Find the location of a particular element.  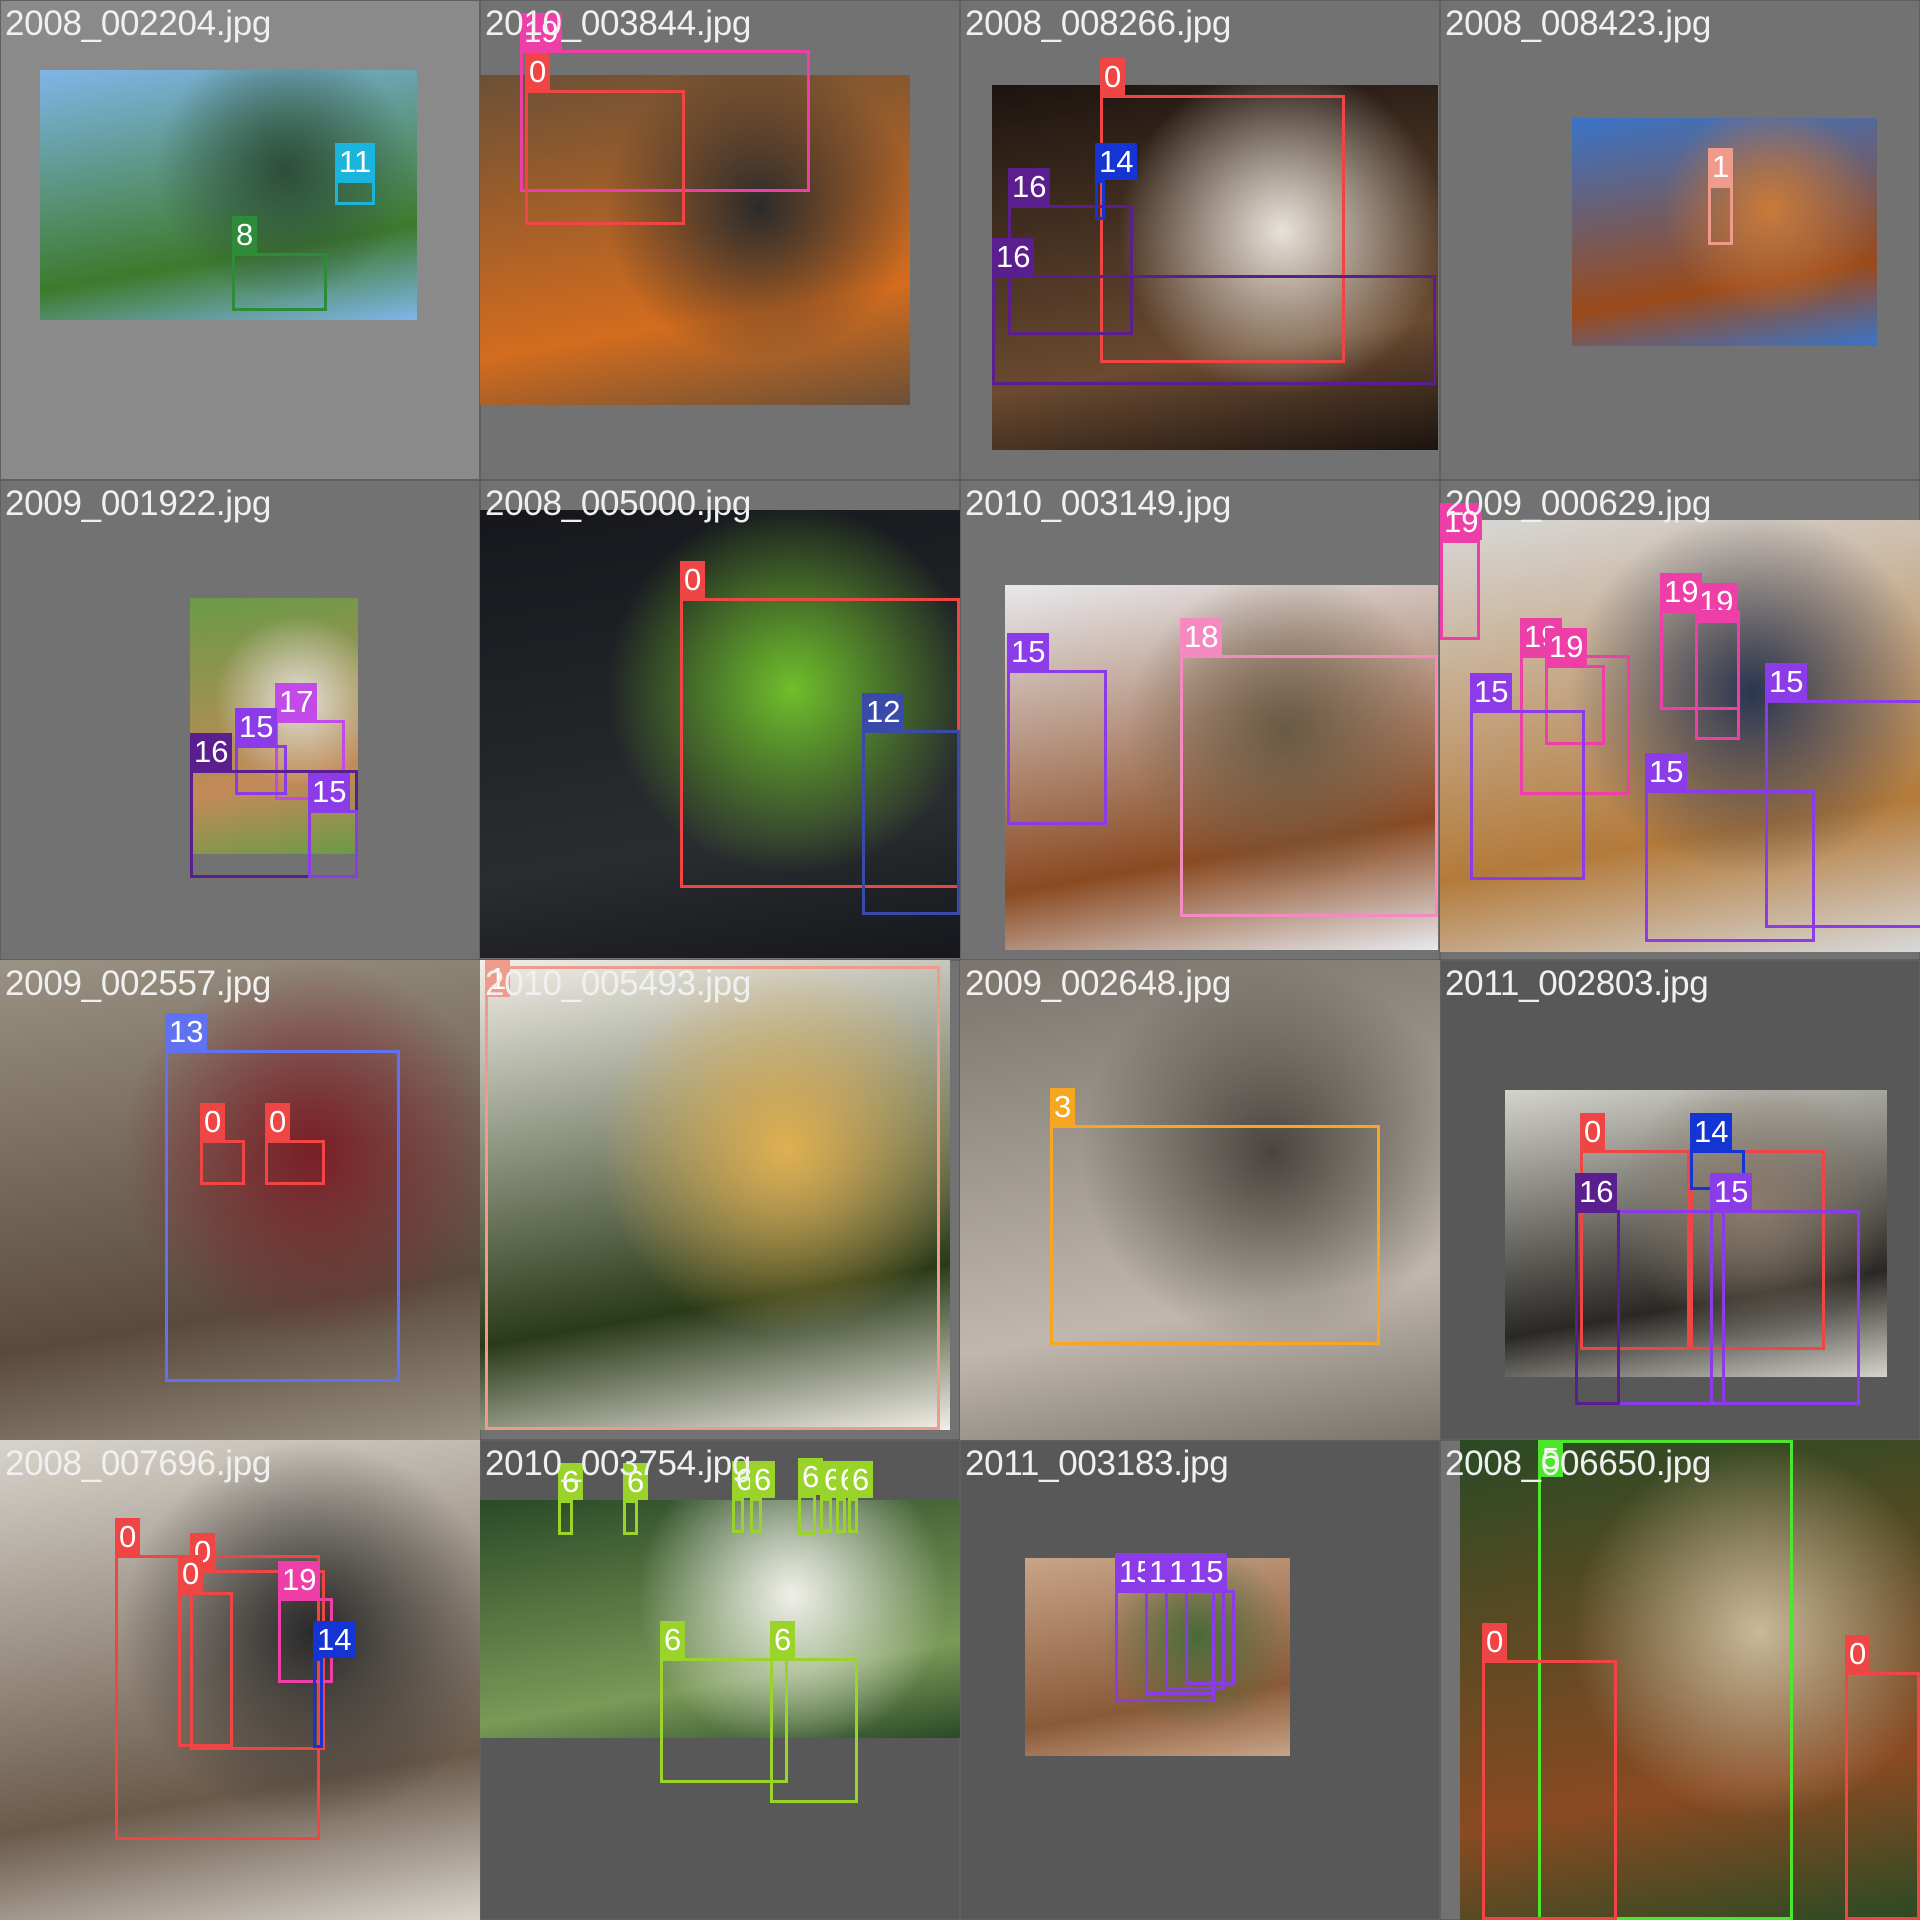

mosaic-tile: 0 0 0 19 14 2008_007696.jpg is located at coordinates (240, 1680).